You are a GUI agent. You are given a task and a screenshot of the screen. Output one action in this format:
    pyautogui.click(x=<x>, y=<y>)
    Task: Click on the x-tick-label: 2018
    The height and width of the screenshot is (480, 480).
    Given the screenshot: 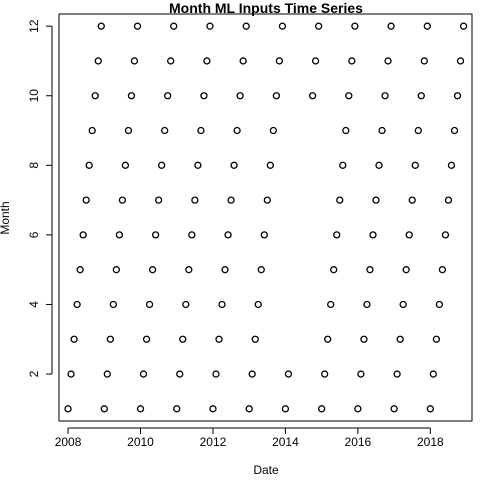 What is the action you would take?
    pyautogui.click(x=430, y=442)
    